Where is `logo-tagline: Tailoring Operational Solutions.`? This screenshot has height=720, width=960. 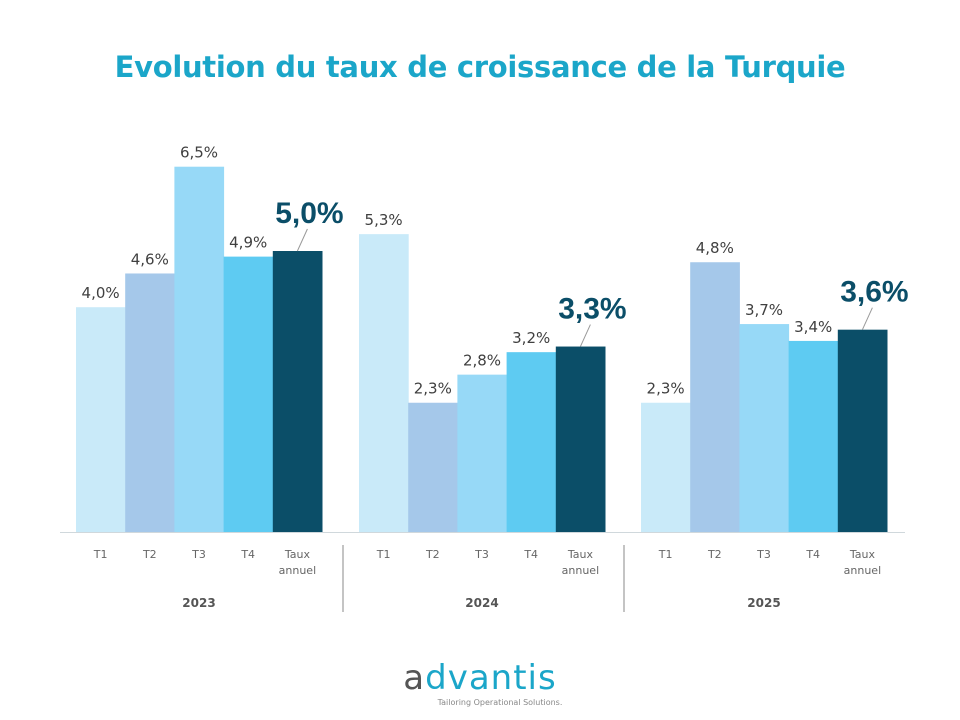 logo-tagline: Tailoring Operational Solutions. is located at coordinates (500, 702).